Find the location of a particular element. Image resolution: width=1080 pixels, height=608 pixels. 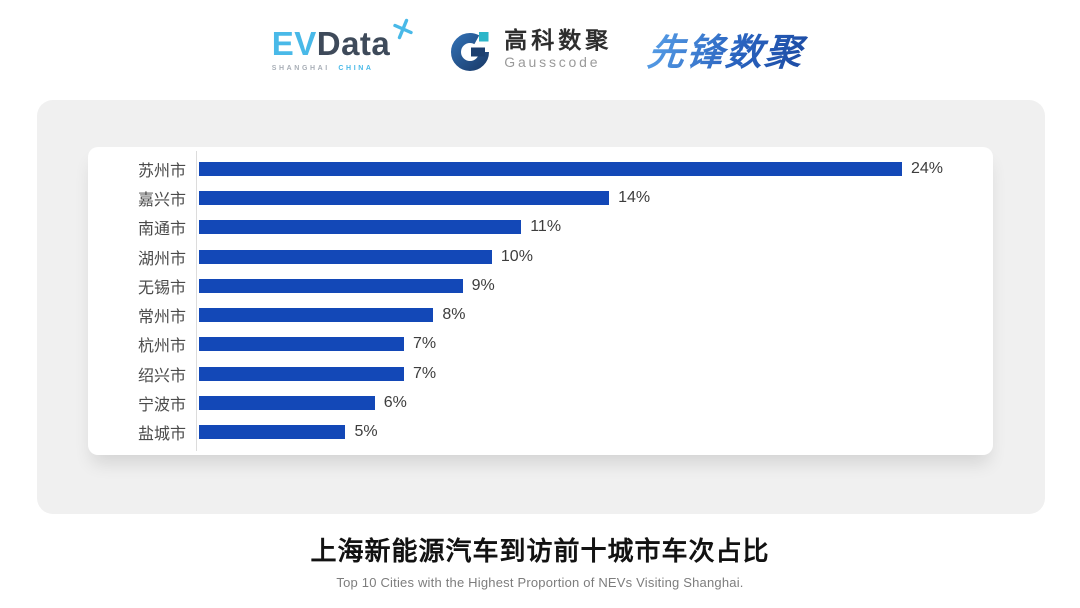

gausscode-text: 高科数聚 Gausscode is located at coordinates (558, 48).